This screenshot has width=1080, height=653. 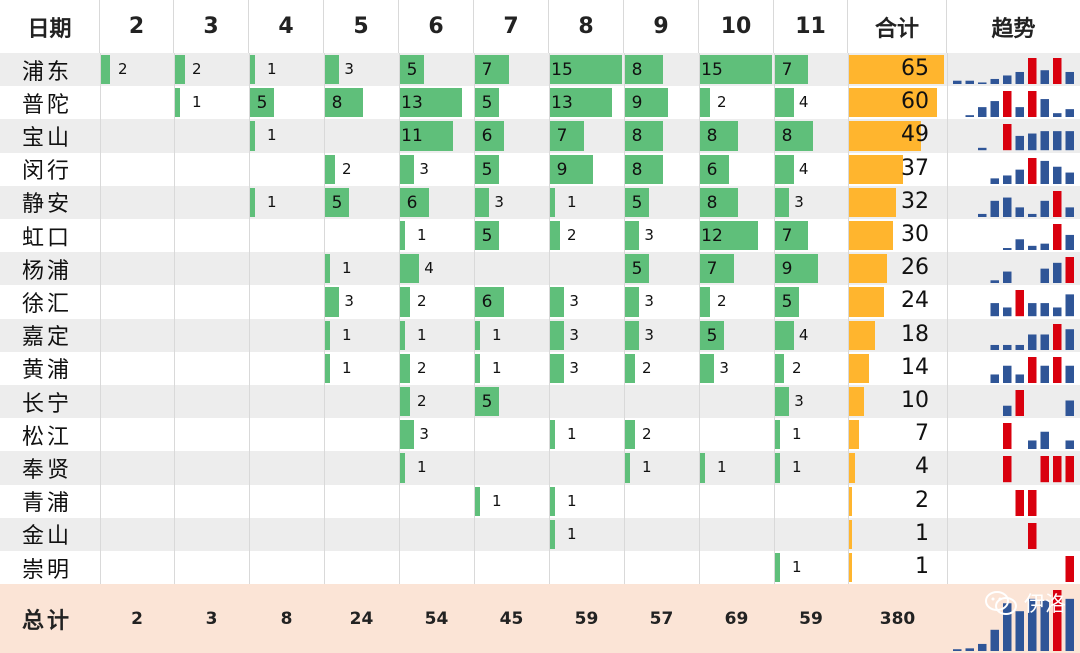 What do you see at coordinates (722, 102) in the screenshot?
I see `data-value: 2` at bounding box center [722, 102].